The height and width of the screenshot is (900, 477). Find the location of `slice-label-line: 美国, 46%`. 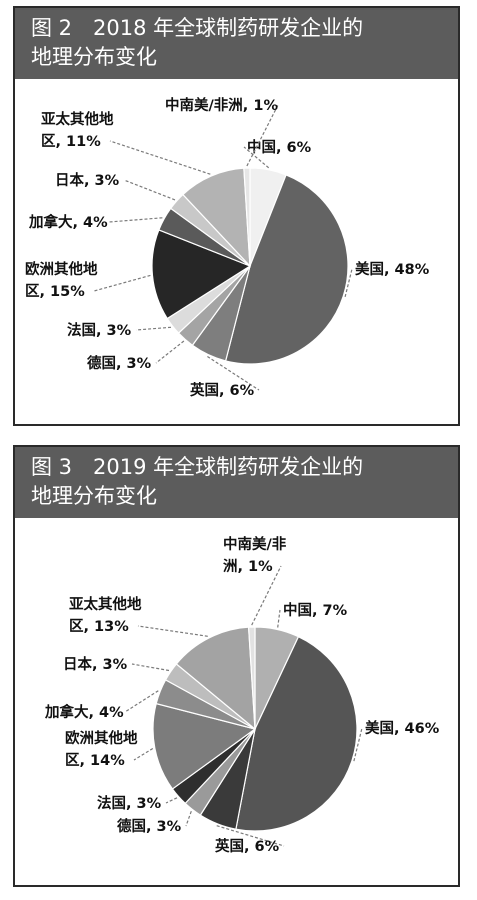

slice-label-line: 美国, 46% is located at coordinates (402, 728).